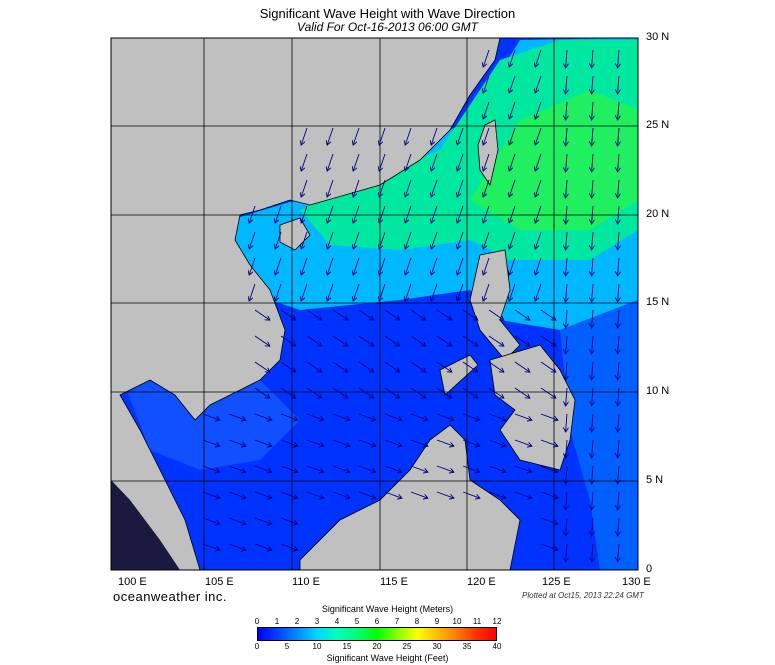 The image size is (775, 665). What do you see at coordinates (317, 646) in the screenshot?
I see `feet-tick-label: 10` at bounding box center [317, 646].